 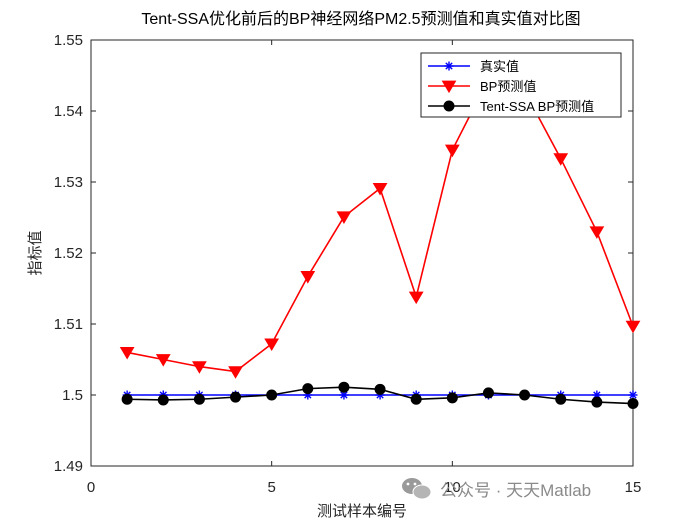 I want to click on watermark: 公众号 · 天天Matlab, so click(x=496, y=489).